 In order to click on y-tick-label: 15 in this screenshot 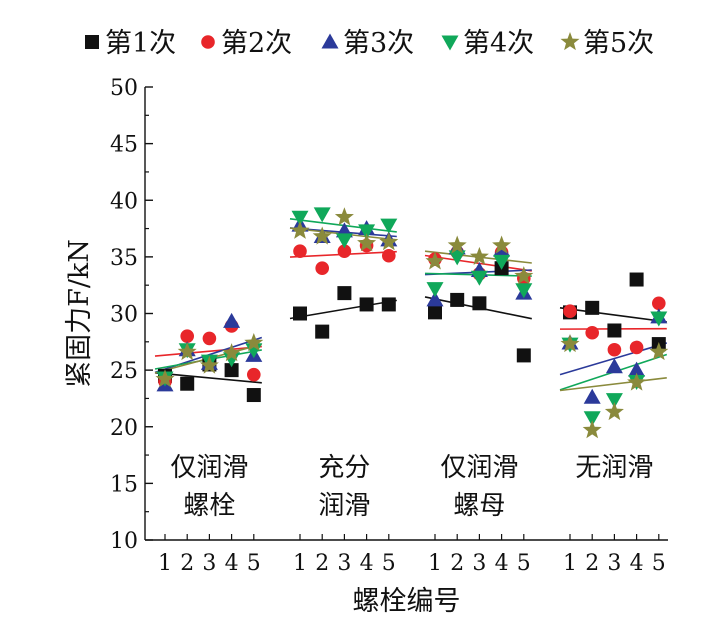, I will do `click(124, 484)`.